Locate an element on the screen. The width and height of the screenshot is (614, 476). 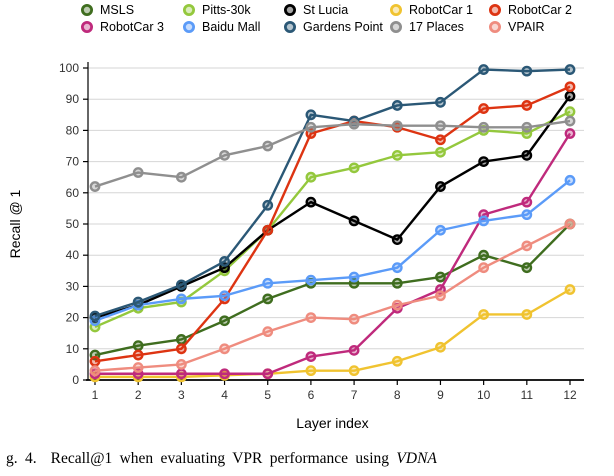
x-tick-label: 6 is located at coordinates (311, 395).